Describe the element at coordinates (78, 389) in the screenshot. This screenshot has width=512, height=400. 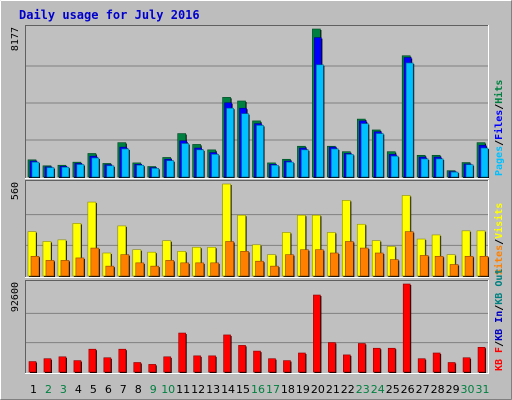
I see `x-tick-label-day-4: 4` at that location.